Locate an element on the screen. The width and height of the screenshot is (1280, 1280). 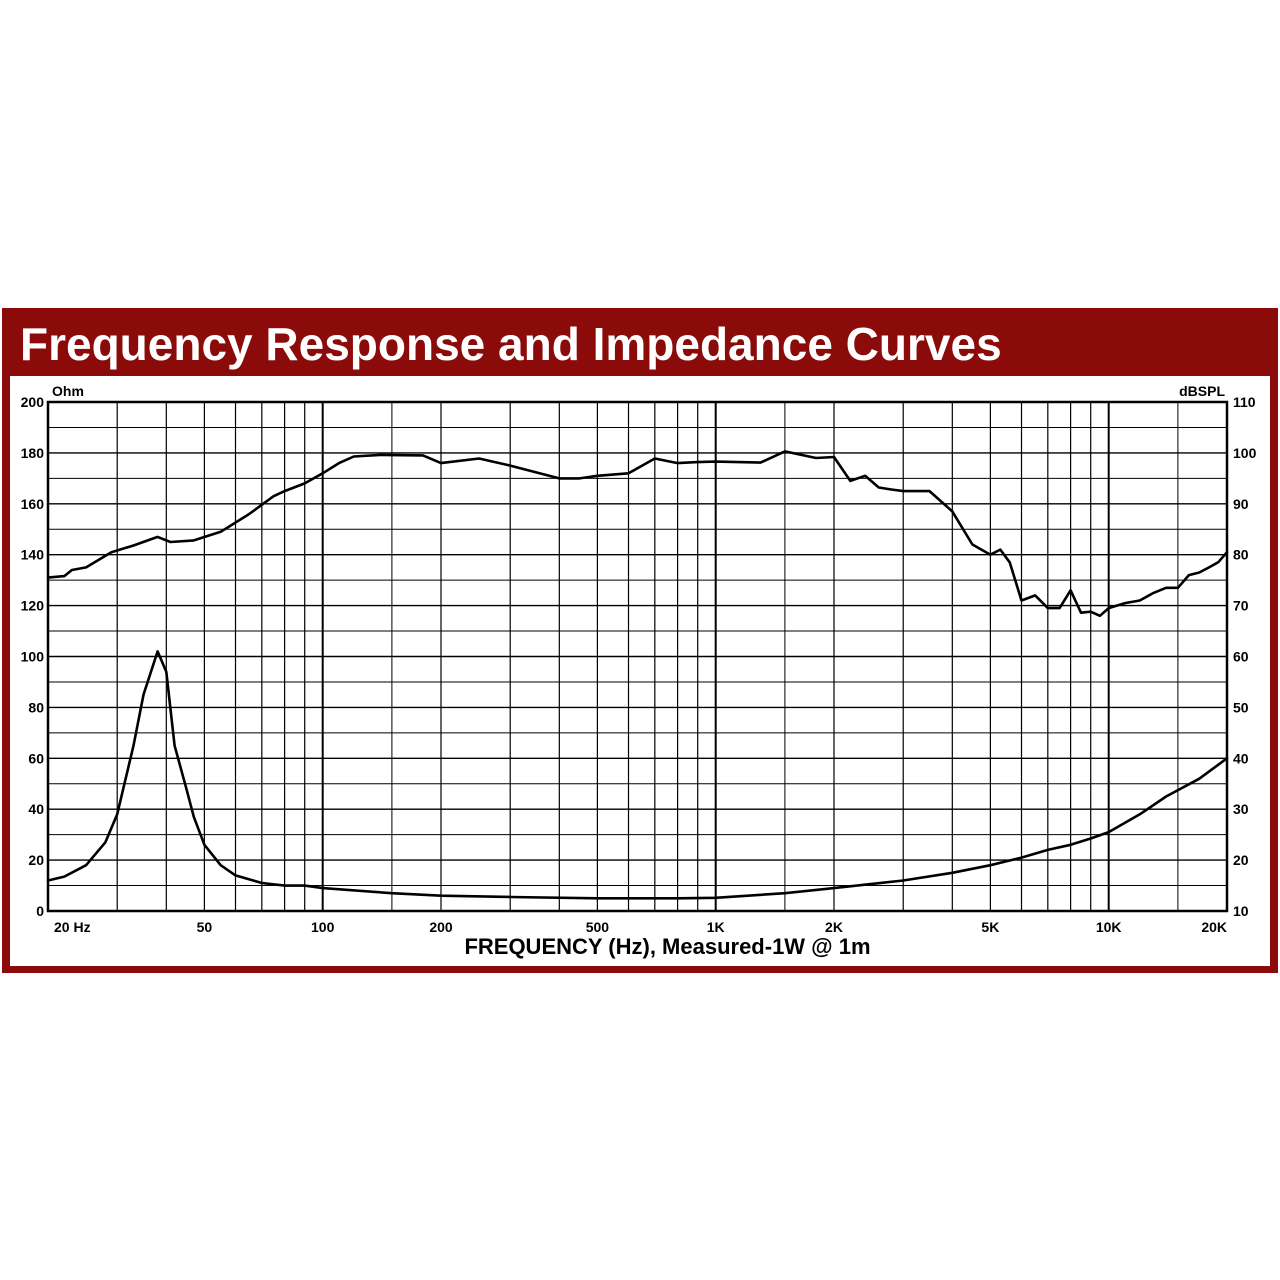
y-right-tick-label: 30 is located at coordinates (1241, 809).